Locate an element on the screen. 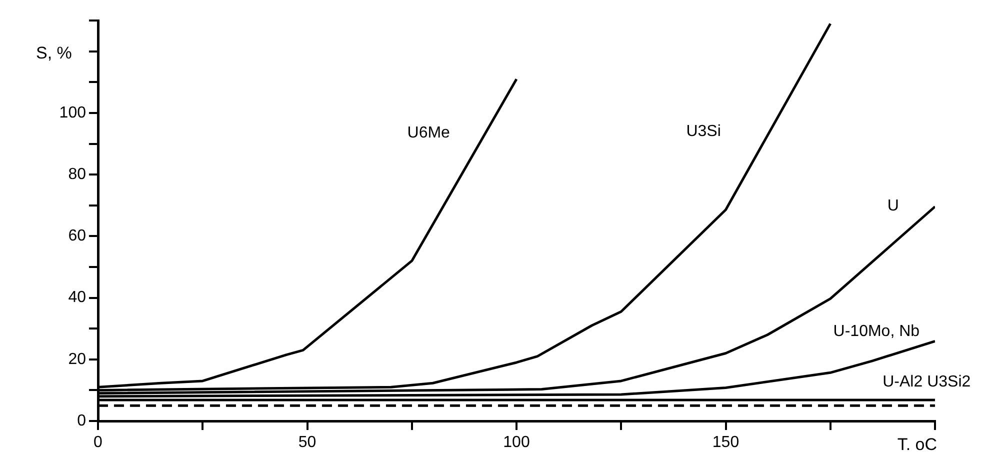 This screenshot has width=993, height=465. y-tick-label: 80 is located at coordinates (77, 175).